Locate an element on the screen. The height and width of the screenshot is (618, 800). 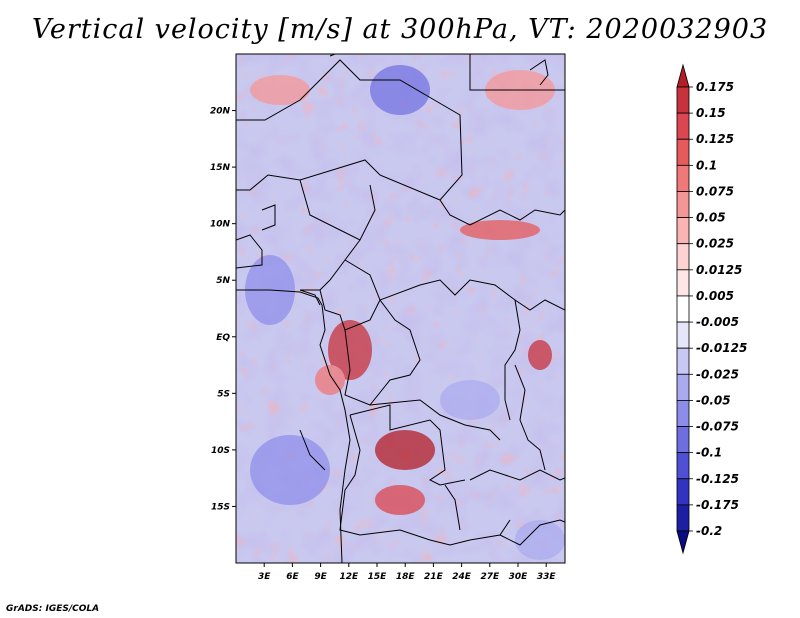
colorbar-label: -0.125 is located at coordinates (717, 479).